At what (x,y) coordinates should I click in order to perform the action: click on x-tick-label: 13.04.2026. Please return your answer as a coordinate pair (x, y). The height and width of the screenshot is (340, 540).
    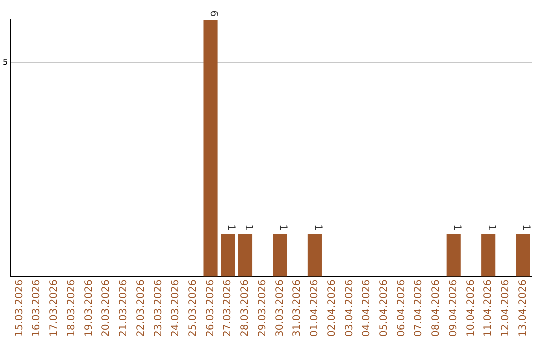
    Looking at the image, I should click on (523, 309).